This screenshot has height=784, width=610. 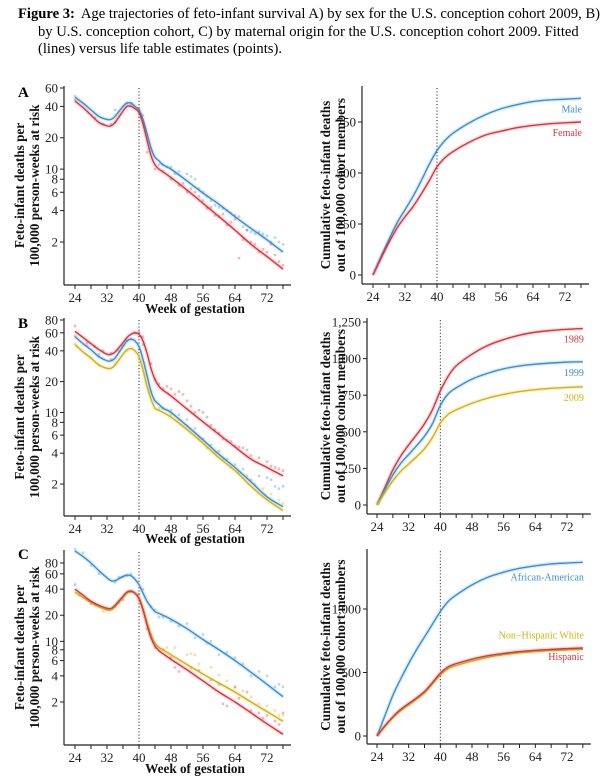 What do you see at coordinates (567, 756) in the screenshot?
I see `x-tick-label: 72` at bounding box center [567, 756].